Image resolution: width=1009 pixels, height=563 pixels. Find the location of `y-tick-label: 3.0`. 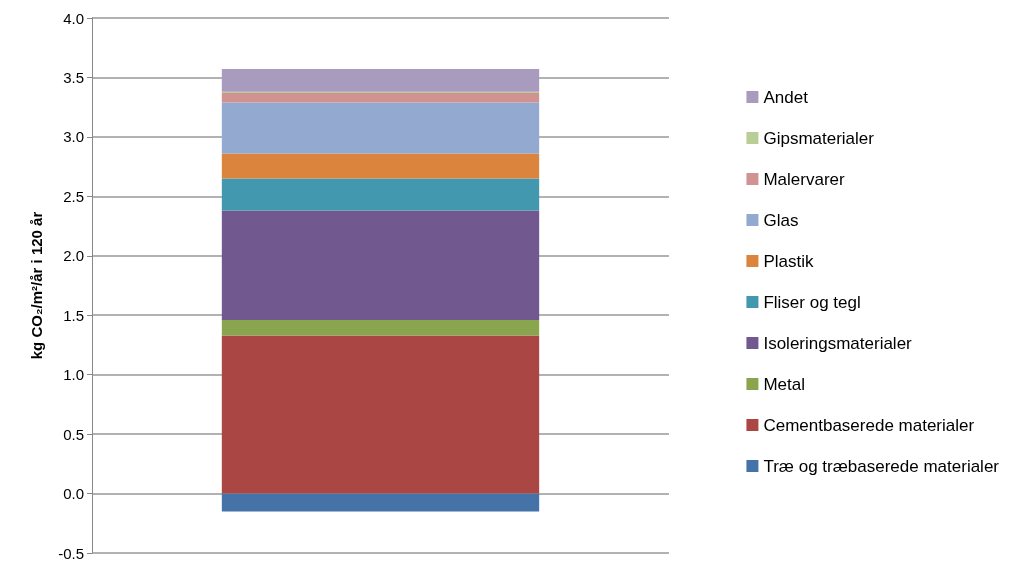

y-tick-label: 3.0 is located at coordinates (73, 137).